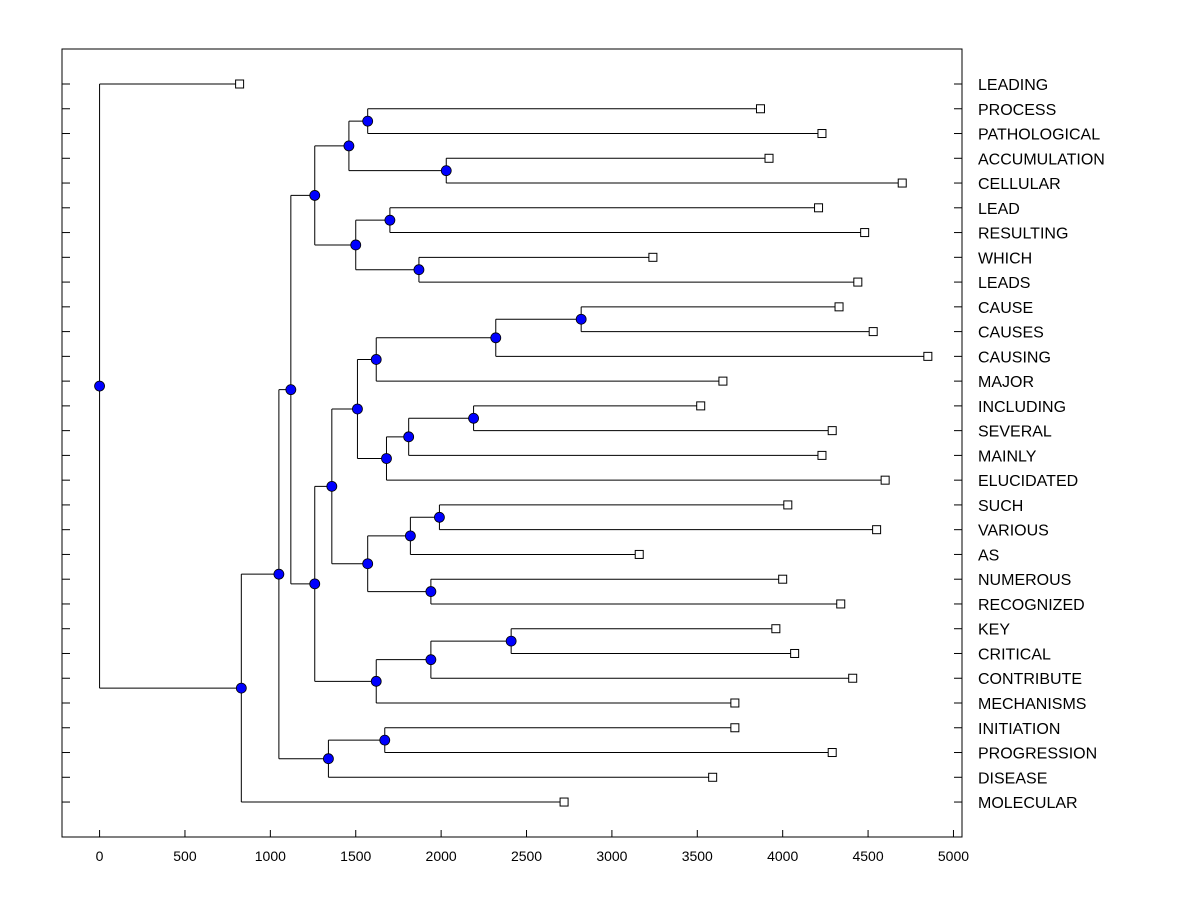 The width and height of the screenshot is (1200, 900). I want to click on leaf-label: PROCESS, so click(1017, 110).